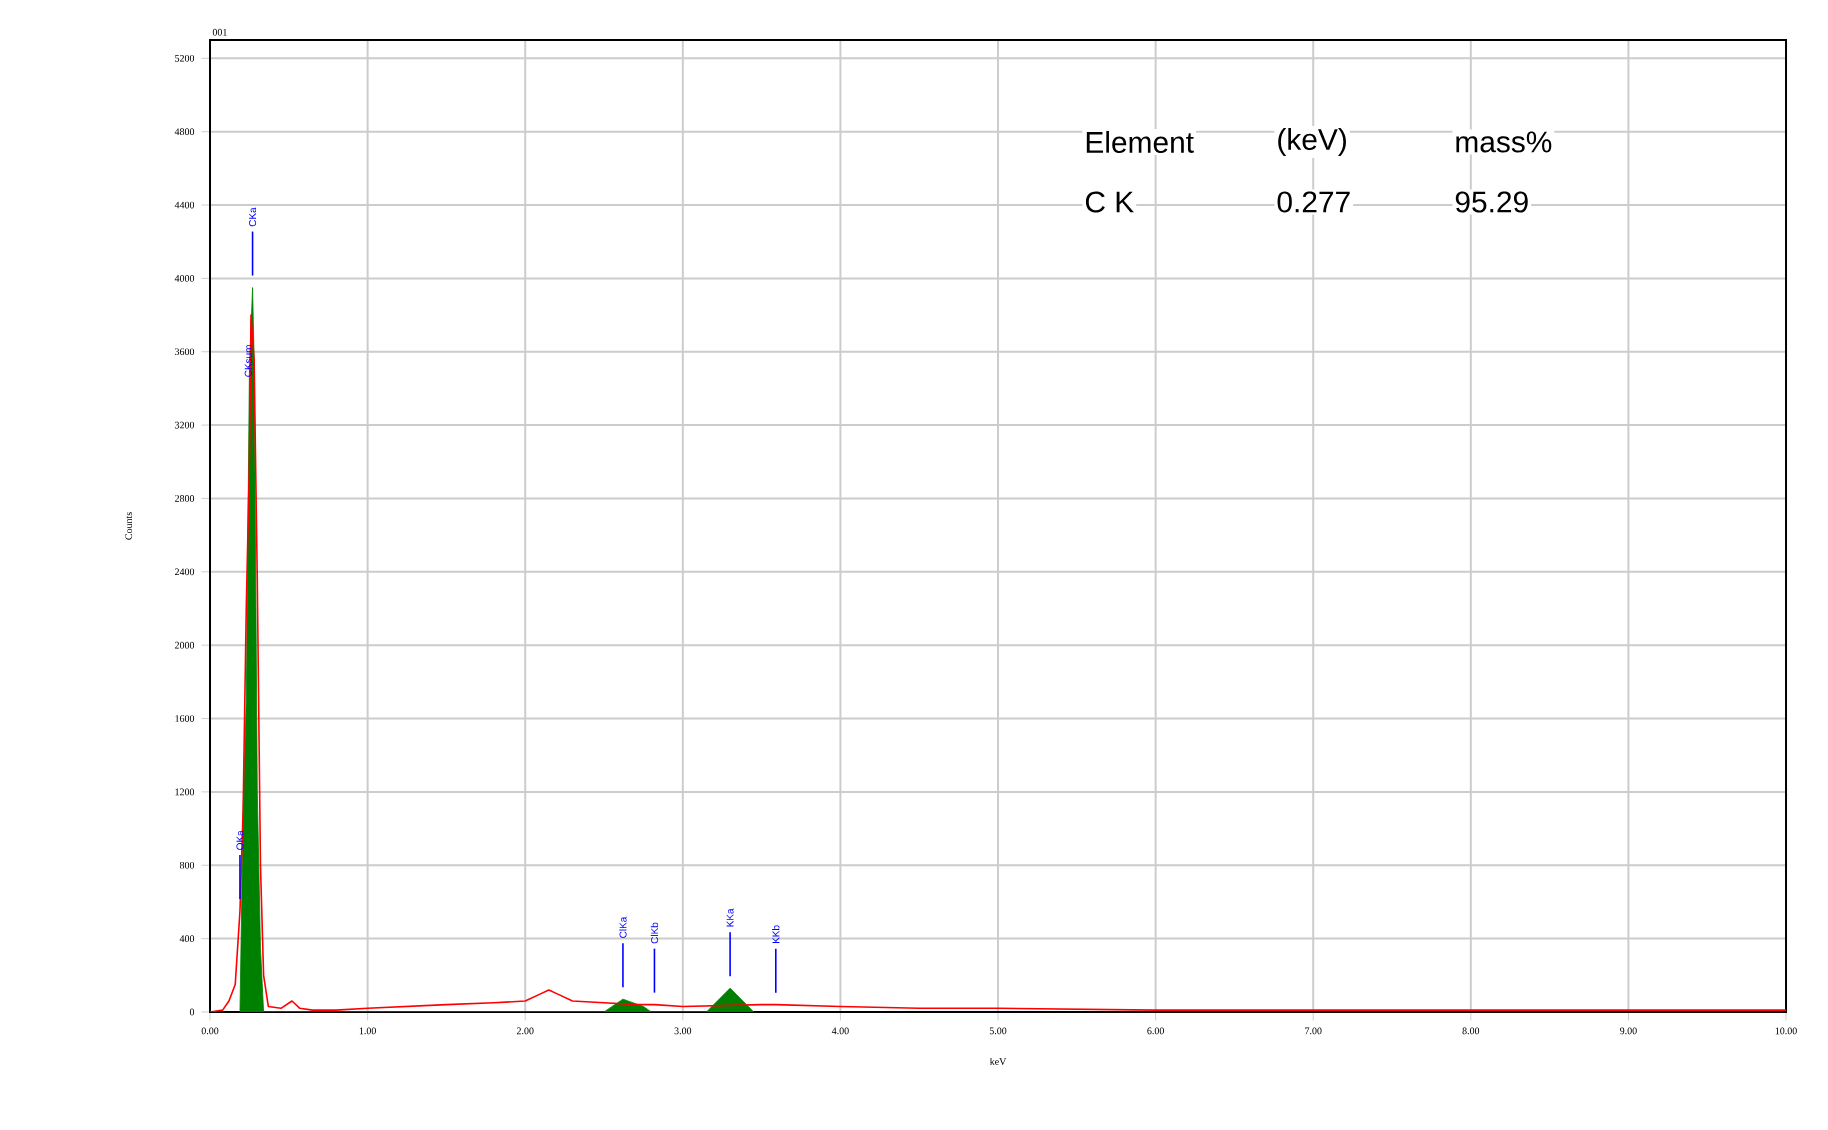 Image resolution: width=1828 pixels, height=1130 pixels. I want to click on annotation: C K, so click(1109, 202).